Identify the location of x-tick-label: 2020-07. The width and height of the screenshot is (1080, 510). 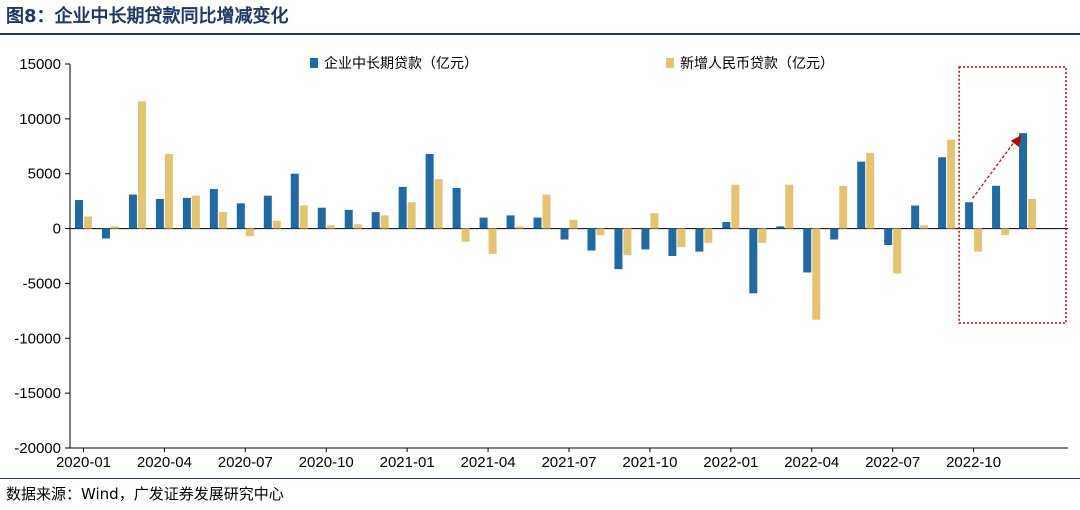
(245, 462).